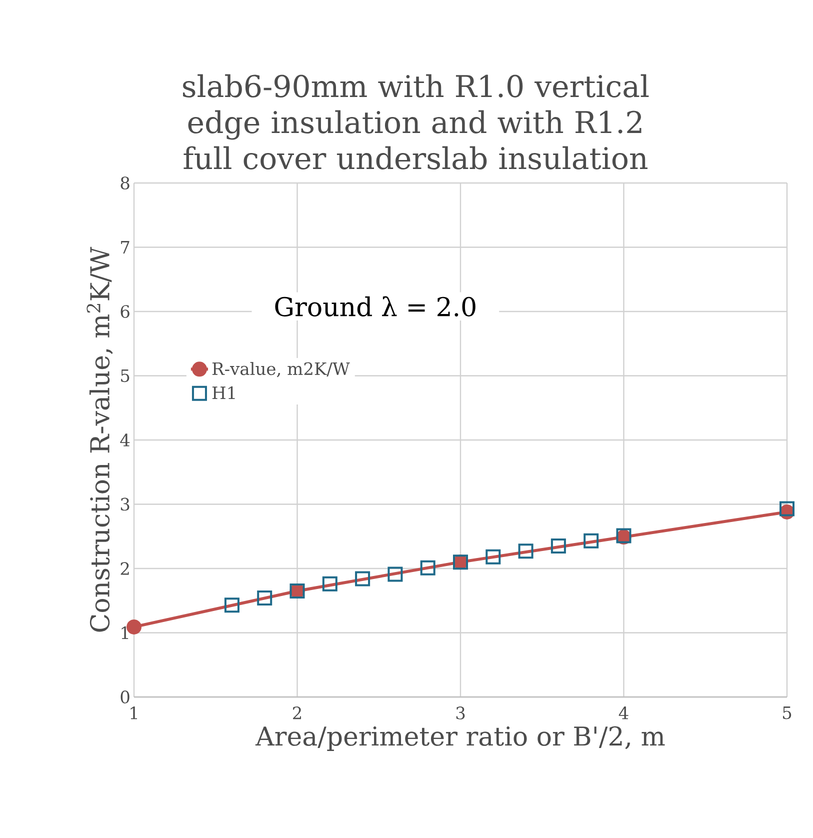 The width and height of the screenshot is (813, 838). I want to click on y-tick-label: 1, so click(125, 633).